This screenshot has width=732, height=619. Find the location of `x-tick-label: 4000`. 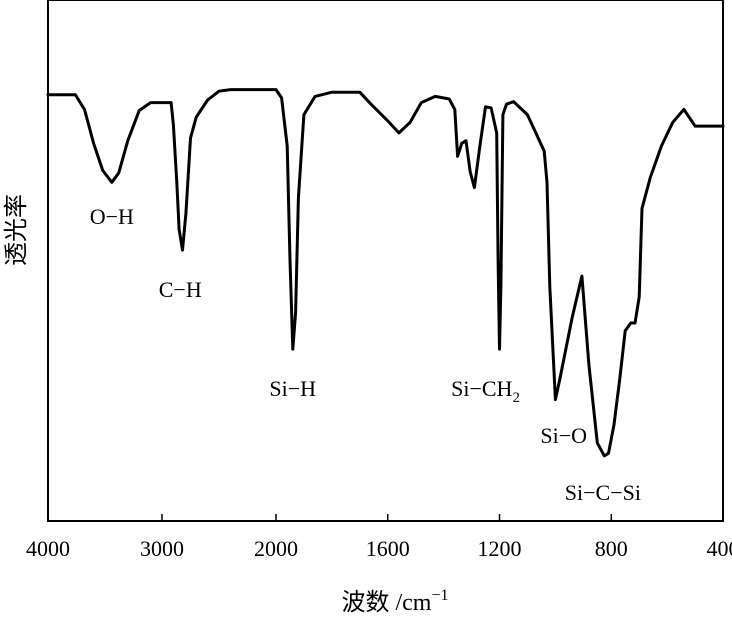

x-tick-label: 4000 is located at coordinates (48, 548).